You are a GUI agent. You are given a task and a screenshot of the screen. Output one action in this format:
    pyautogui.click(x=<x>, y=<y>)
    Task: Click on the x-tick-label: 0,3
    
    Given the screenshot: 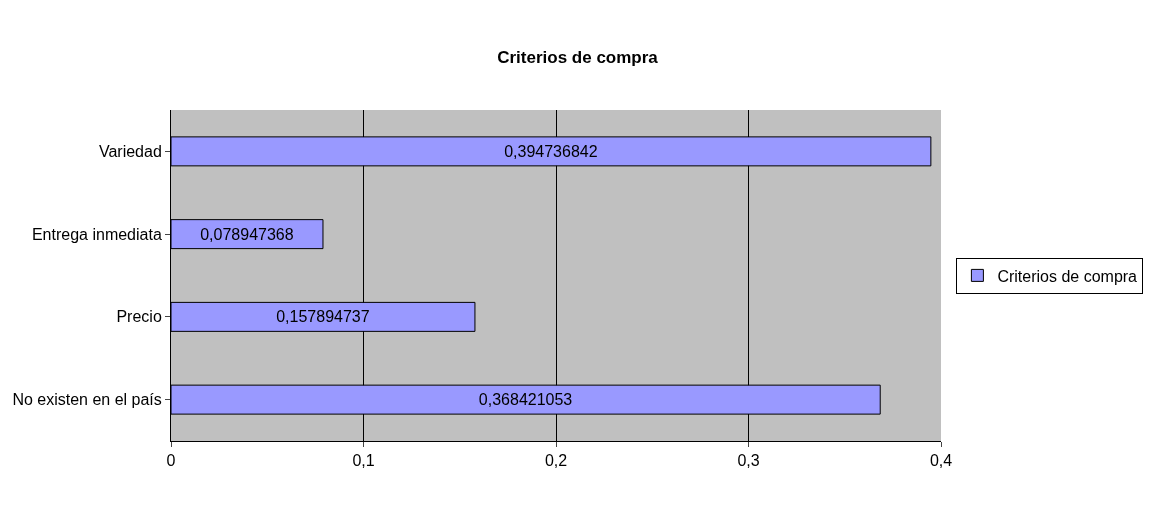 What is the action you would take?
    pyautogui.click(x=748, y=461)
    